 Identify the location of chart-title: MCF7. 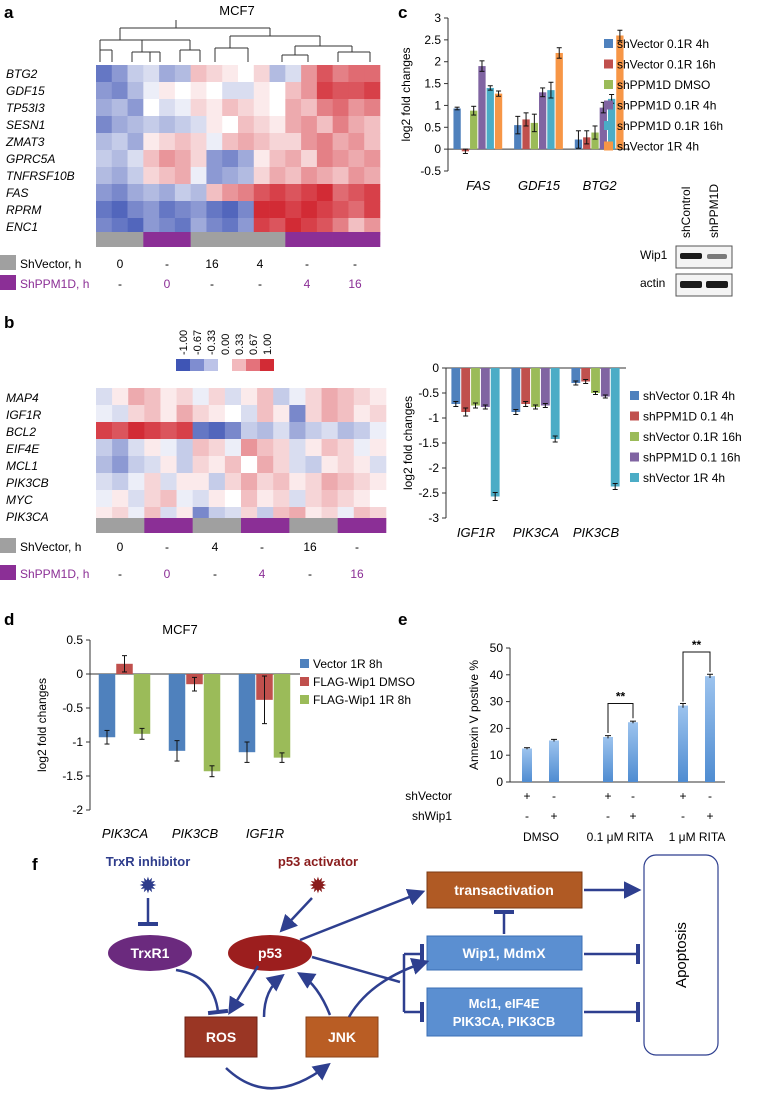
(179, 629).